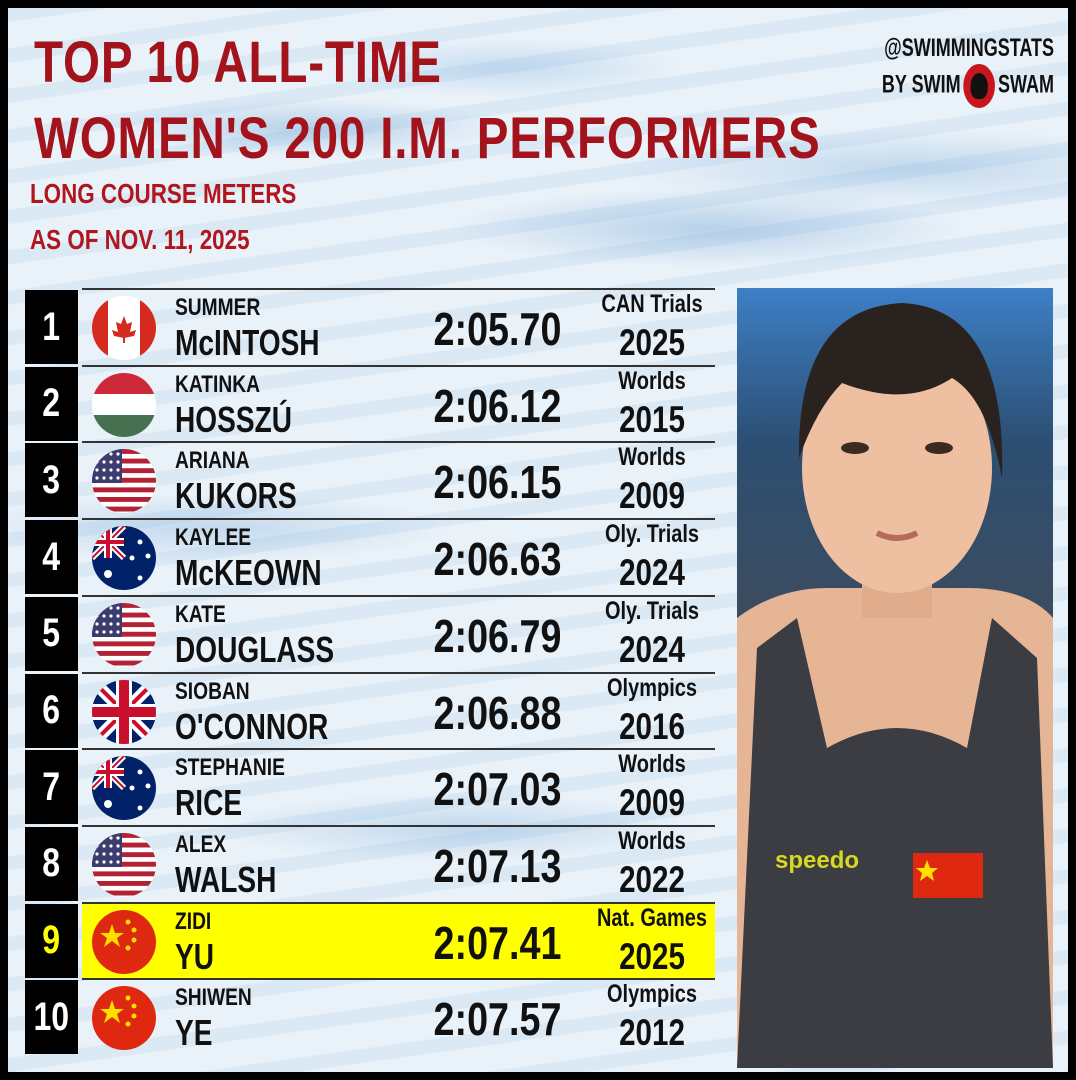 This screenshot has width=1076, height=1080. What do you see at coordinates (124, 711) in the screenshot?
I see `uk-flag-icon` at bounding box center [124, 711].